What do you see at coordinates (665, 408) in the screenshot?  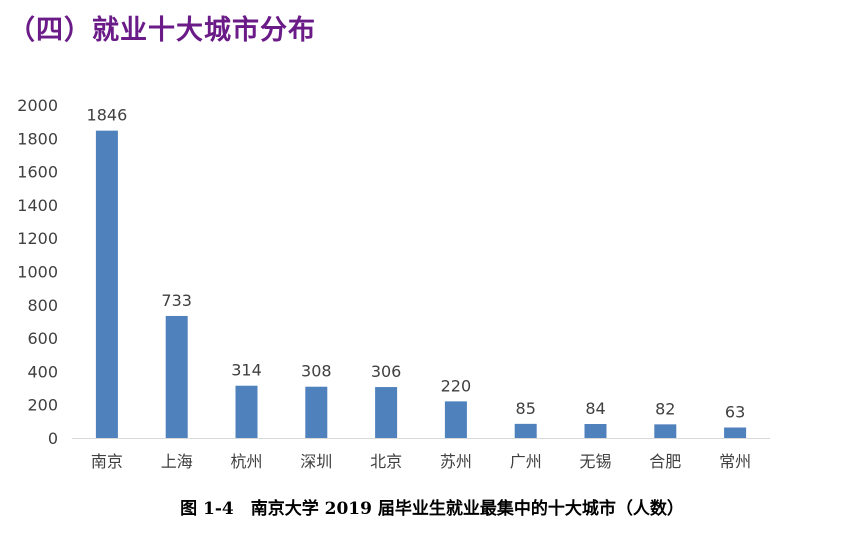 I see `data-label: 82` at bounding box center [665, 408].